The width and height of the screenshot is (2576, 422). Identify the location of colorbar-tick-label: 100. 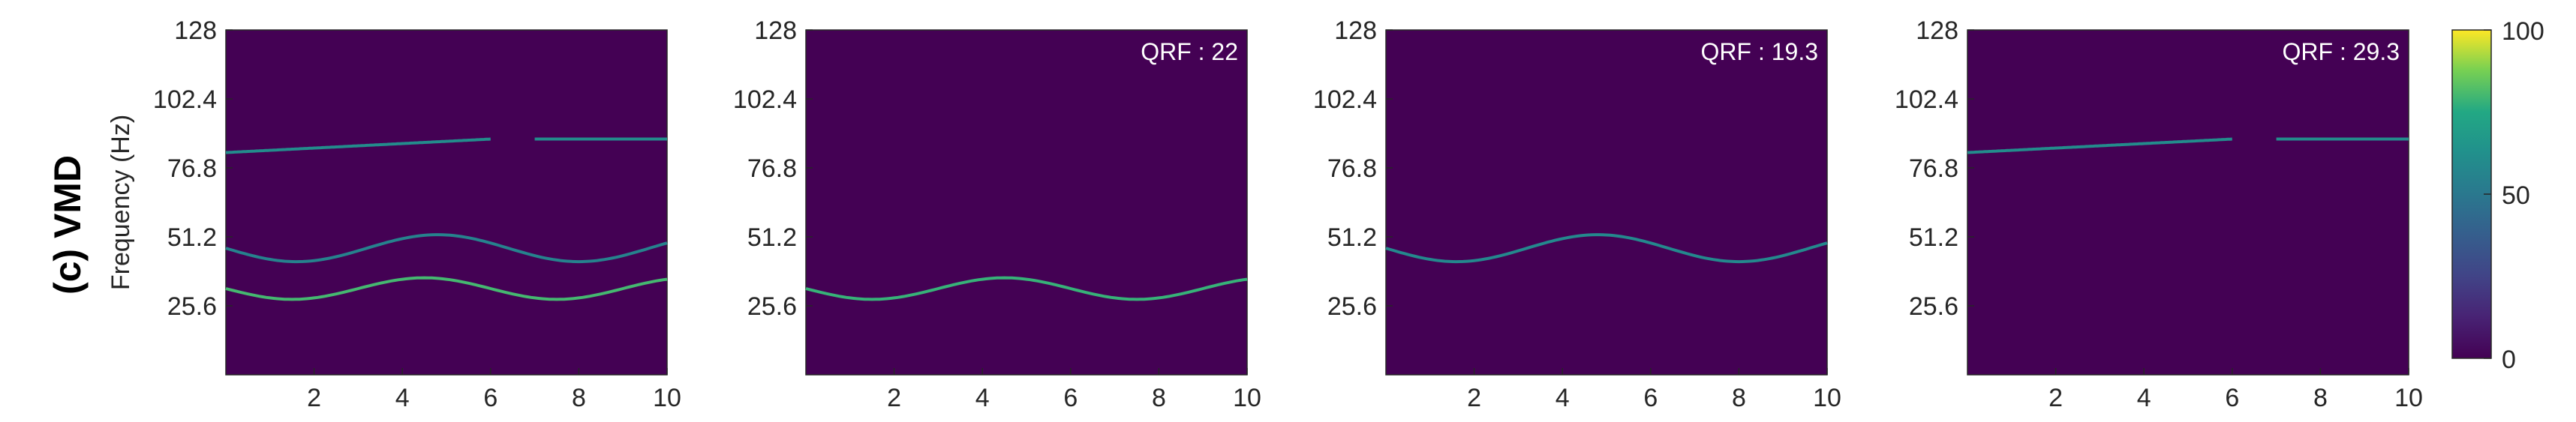
(2523, 31).